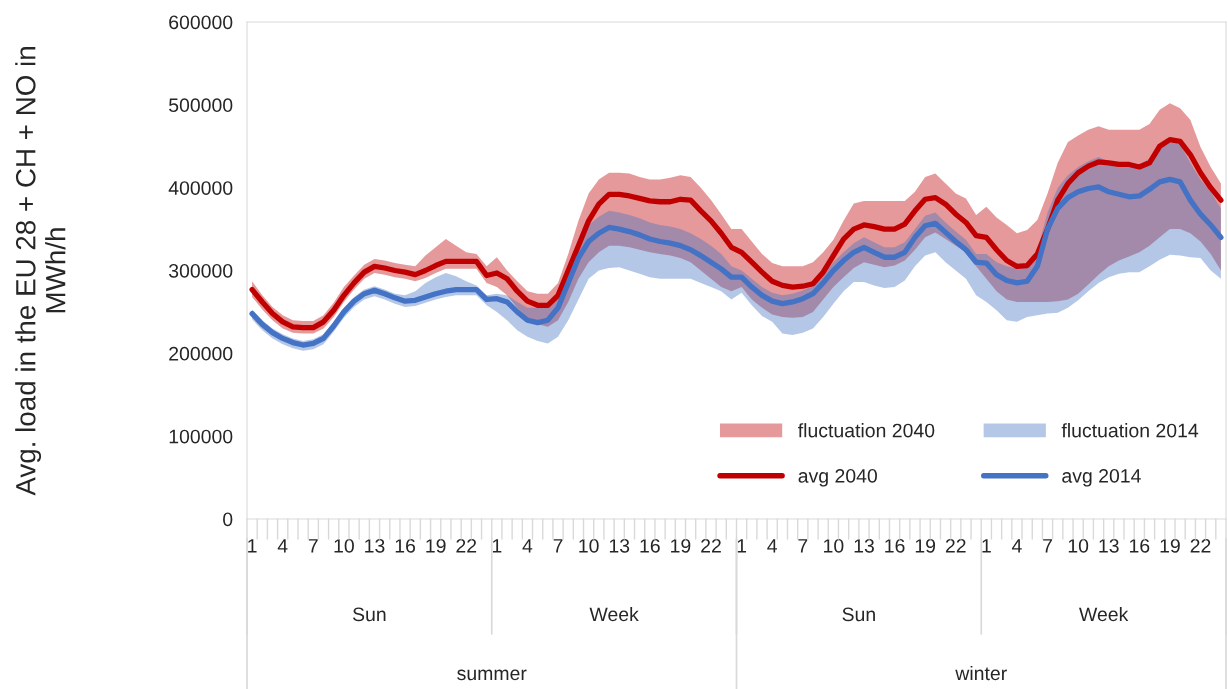 This screenshot has width=1228, height=689. Describe the element at coordinates (866, 430) in the screenshot. I see `legend-label: fluctuation 2040` at that location.